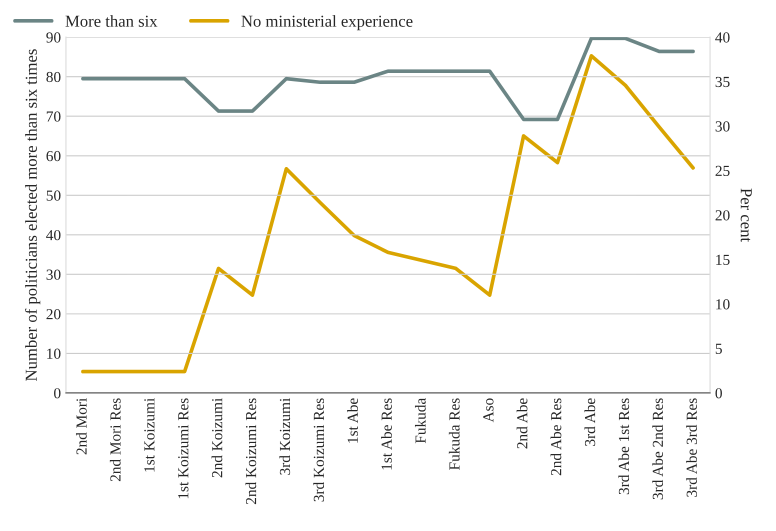  I want to click on y-tick-label: 10, so click(54, 353).